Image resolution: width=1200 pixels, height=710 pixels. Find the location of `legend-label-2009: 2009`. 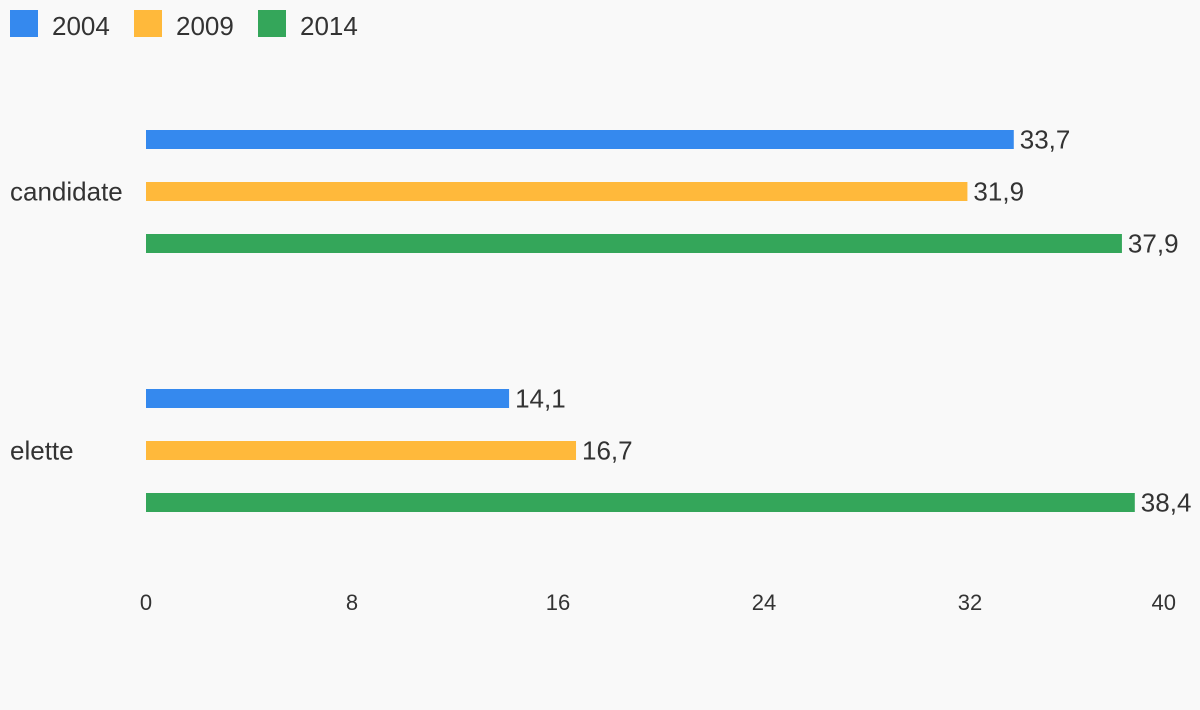

legend-label-2009: 2009 is located at coordinates (205, 26).